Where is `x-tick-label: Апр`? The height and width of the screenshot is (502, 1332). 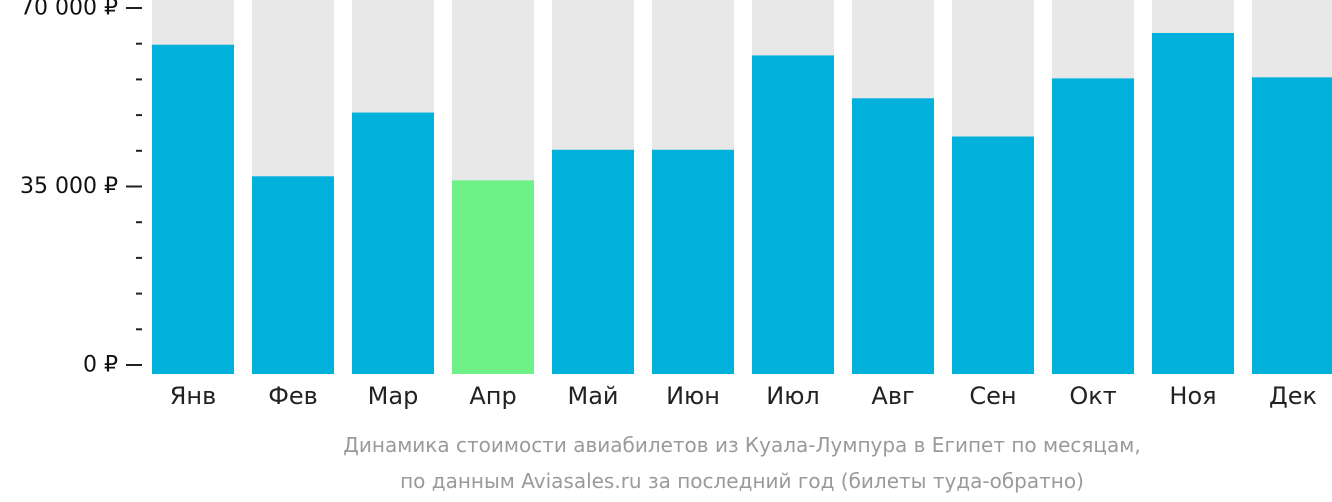 x-tick-label: Апр is located at coordinates (492, 396).